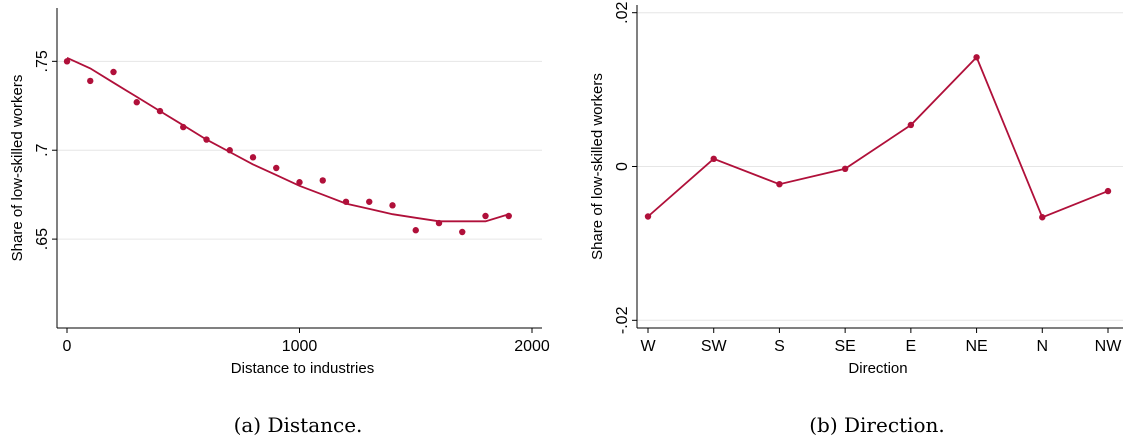 This screenshot has height=445, width=1132. Describe the element at coordinates (1109, 346) in the screenshot. I see `xtick-label: NW` at that location.